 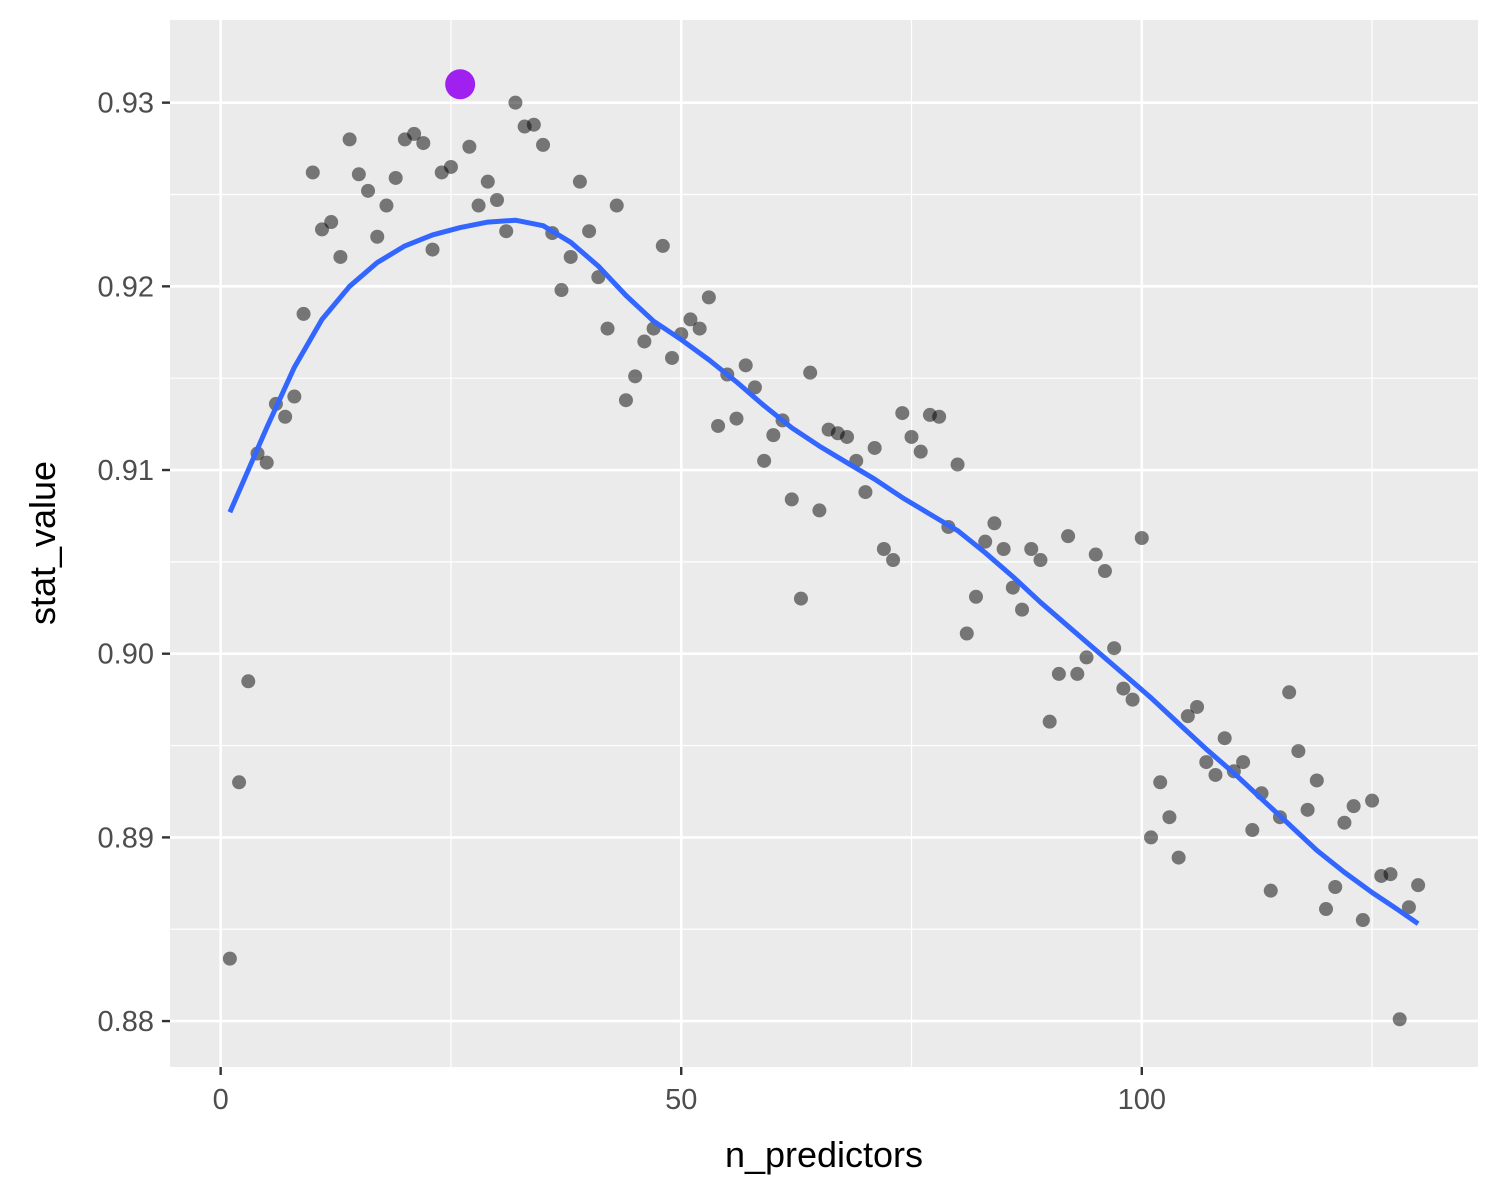 I want to click on x-axis-ticks: 0 50 100, so click(x=689, y=1091).